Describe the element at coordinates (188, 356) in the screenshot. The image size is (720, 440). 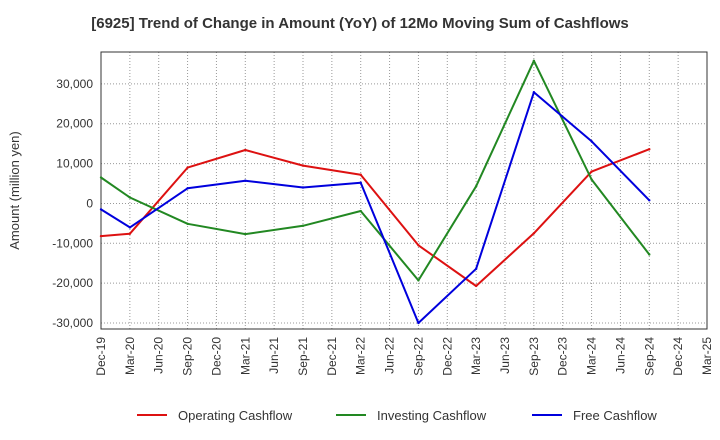
I see `x-tick-label: Sep-20` at that location.